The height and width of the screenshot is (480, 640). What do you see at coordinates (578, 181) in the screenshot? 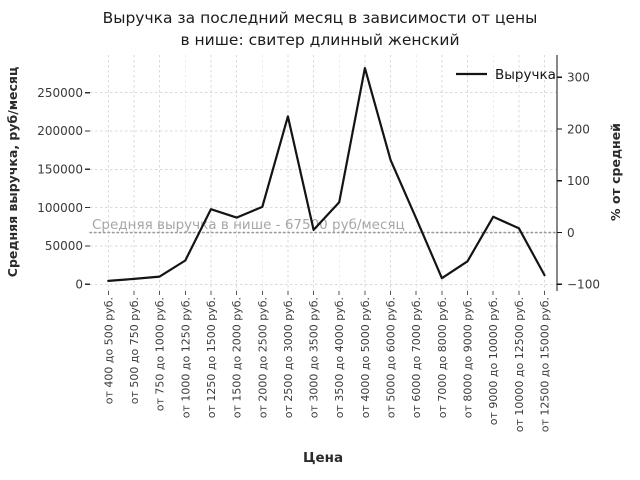
I see `y-axis-right-tick-label: 100` at bounding box center [578, 181].